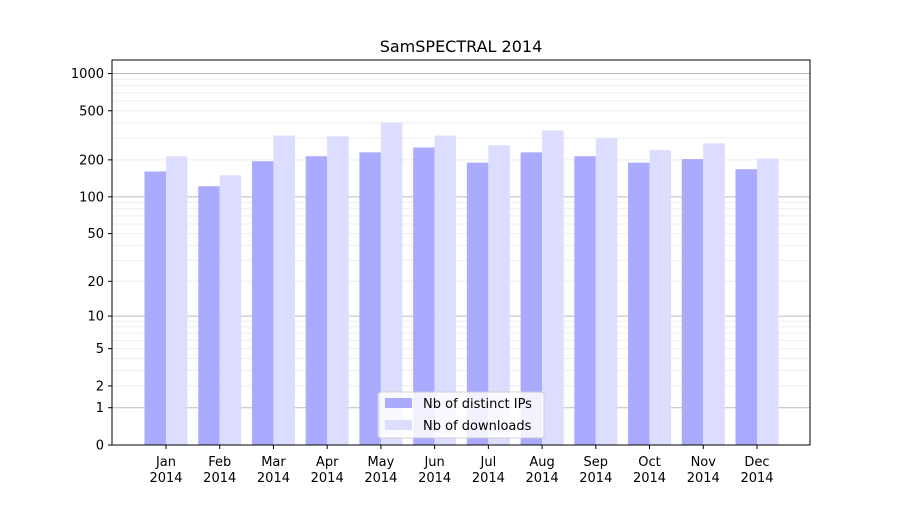  What do you see at coordinates (477, 426) in the screenshot?
I see `legend-label-downloads: Nb of downloads` at bounding box center [477, 426].